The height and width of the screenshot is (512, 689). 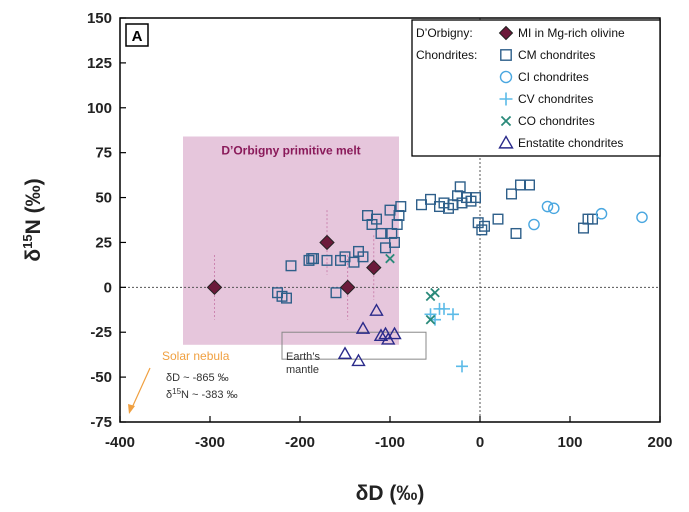 I want to click on x-axis-label: δD (‰), so click(x=390, y=493).